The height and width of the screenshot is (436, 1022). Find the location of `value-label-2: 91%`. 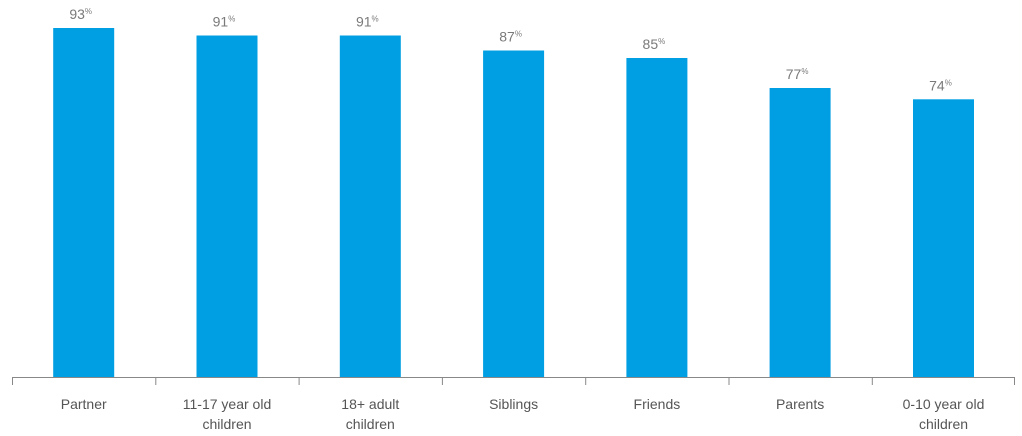

value-label-2: 91% is located at coordinates (224, 22).